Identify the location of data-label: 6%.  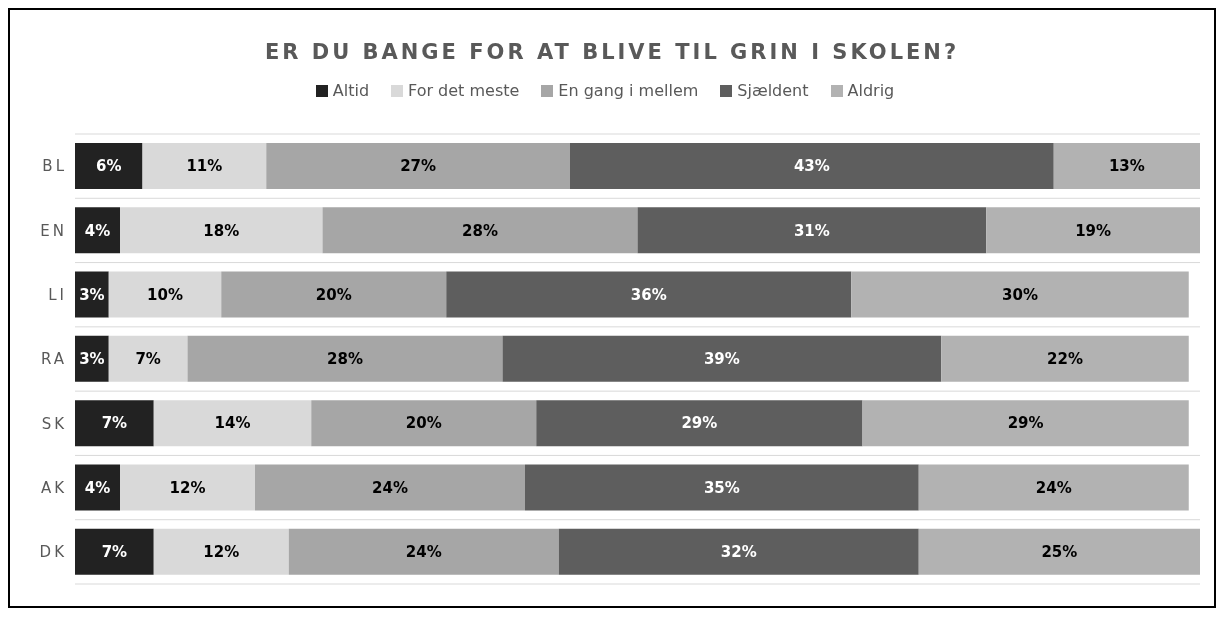
(109, 166).